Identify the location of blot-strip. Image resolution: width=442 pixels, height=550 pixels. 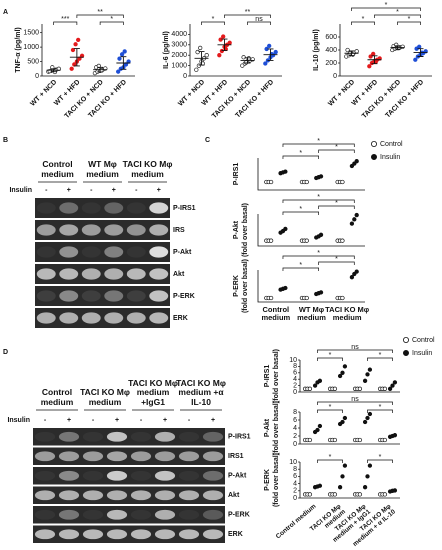
(129, 515).